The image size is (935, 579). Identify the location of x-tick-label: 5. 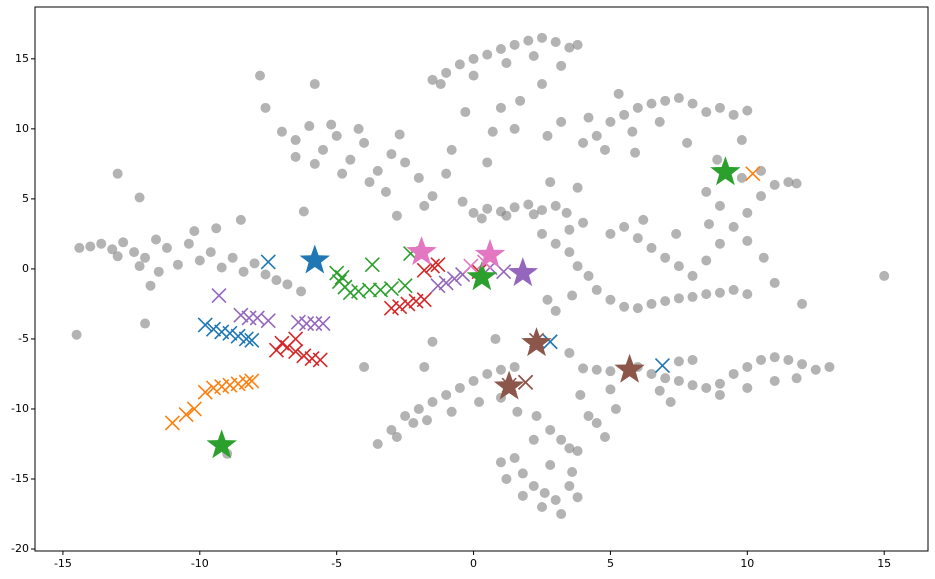
(610, 563).